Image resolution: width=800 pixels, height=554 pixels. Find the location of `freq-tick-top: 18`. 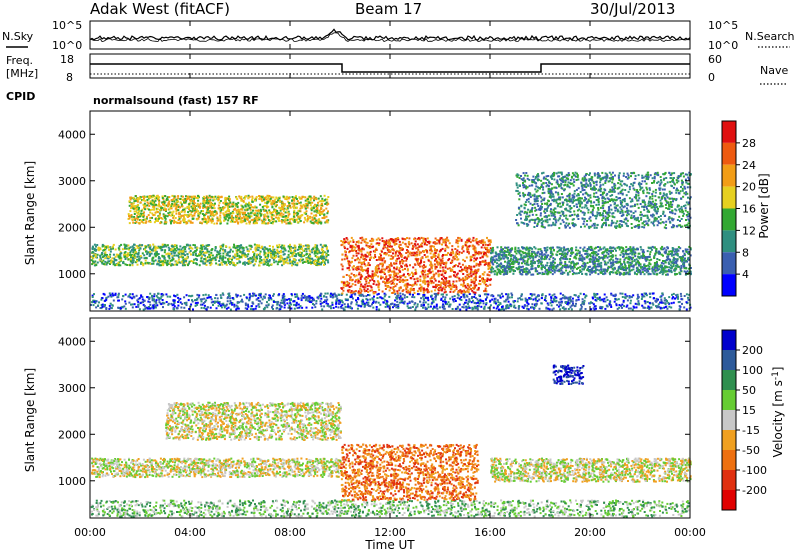

freq-tick-top: 18 is located at coordinates (67, 59).